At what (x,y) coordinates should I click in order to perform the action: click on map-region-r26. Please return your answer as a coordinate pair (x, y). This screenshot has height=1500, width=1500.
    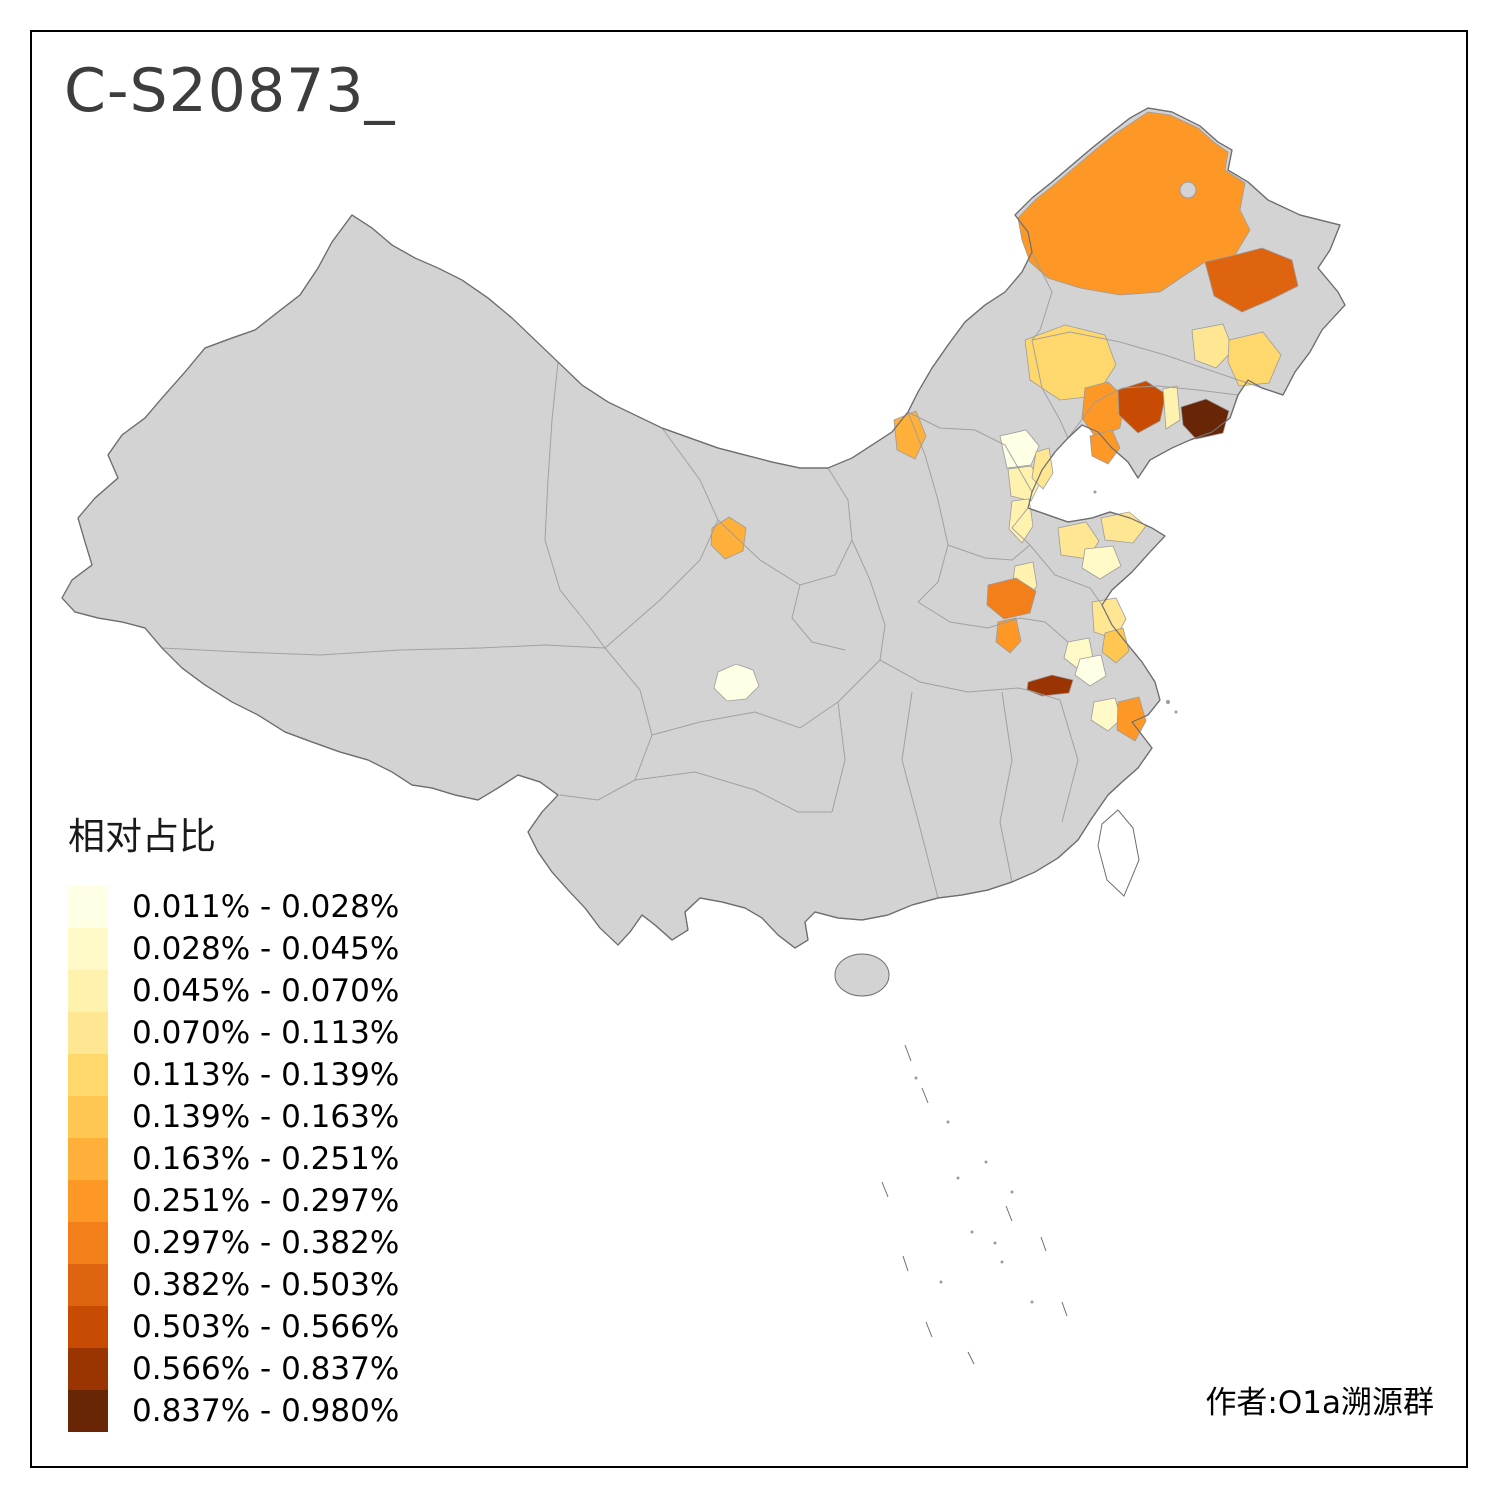
    Looking at the image, I should click on (1090, 670).